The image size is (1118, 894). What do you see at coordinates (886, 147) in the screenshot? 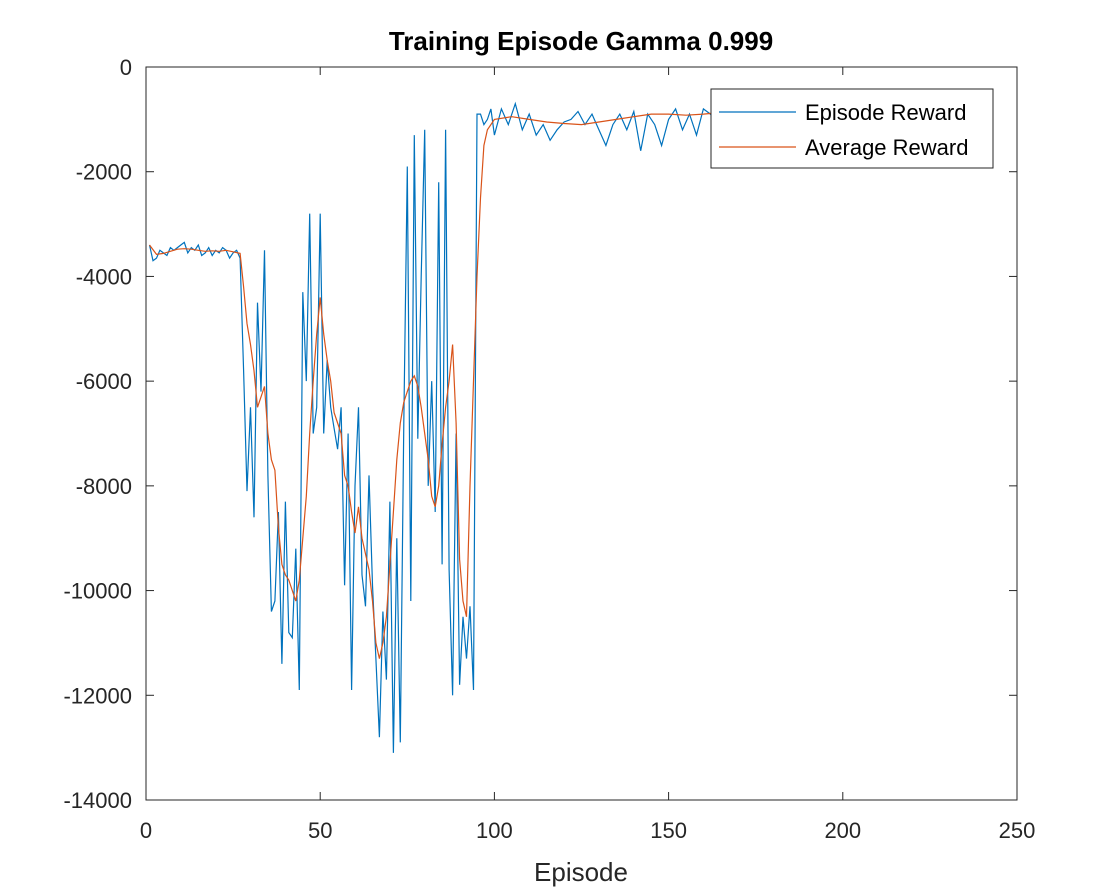
I see `legend-label-2: Average Reward` at bounding box center [886, 147].